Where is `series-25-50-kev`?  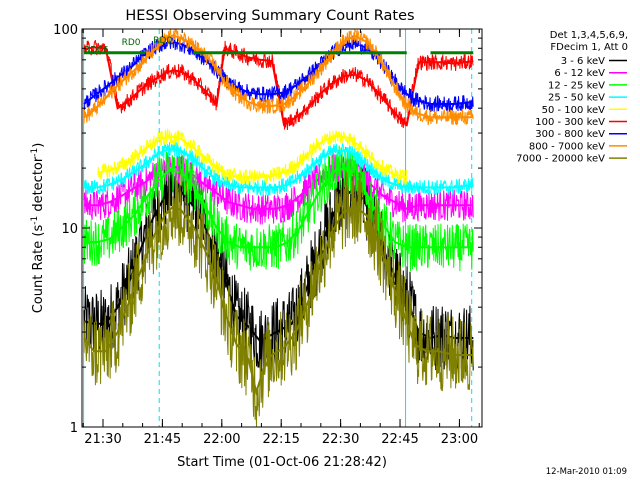 series-25-50-kev is located at coordinates (278, 169).